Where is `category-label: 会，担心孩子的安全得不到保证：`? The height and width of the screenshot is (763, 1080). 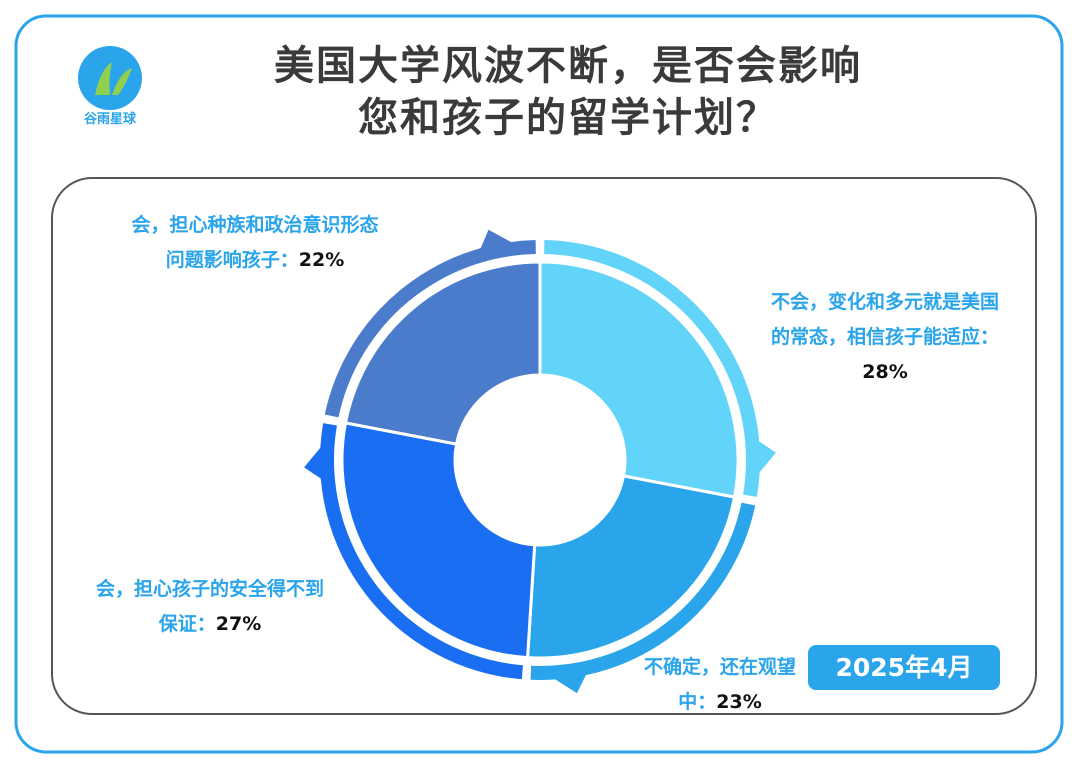 category-label: 会，担心孩子的安全得不到保证： is located at coordinates (209, 606).